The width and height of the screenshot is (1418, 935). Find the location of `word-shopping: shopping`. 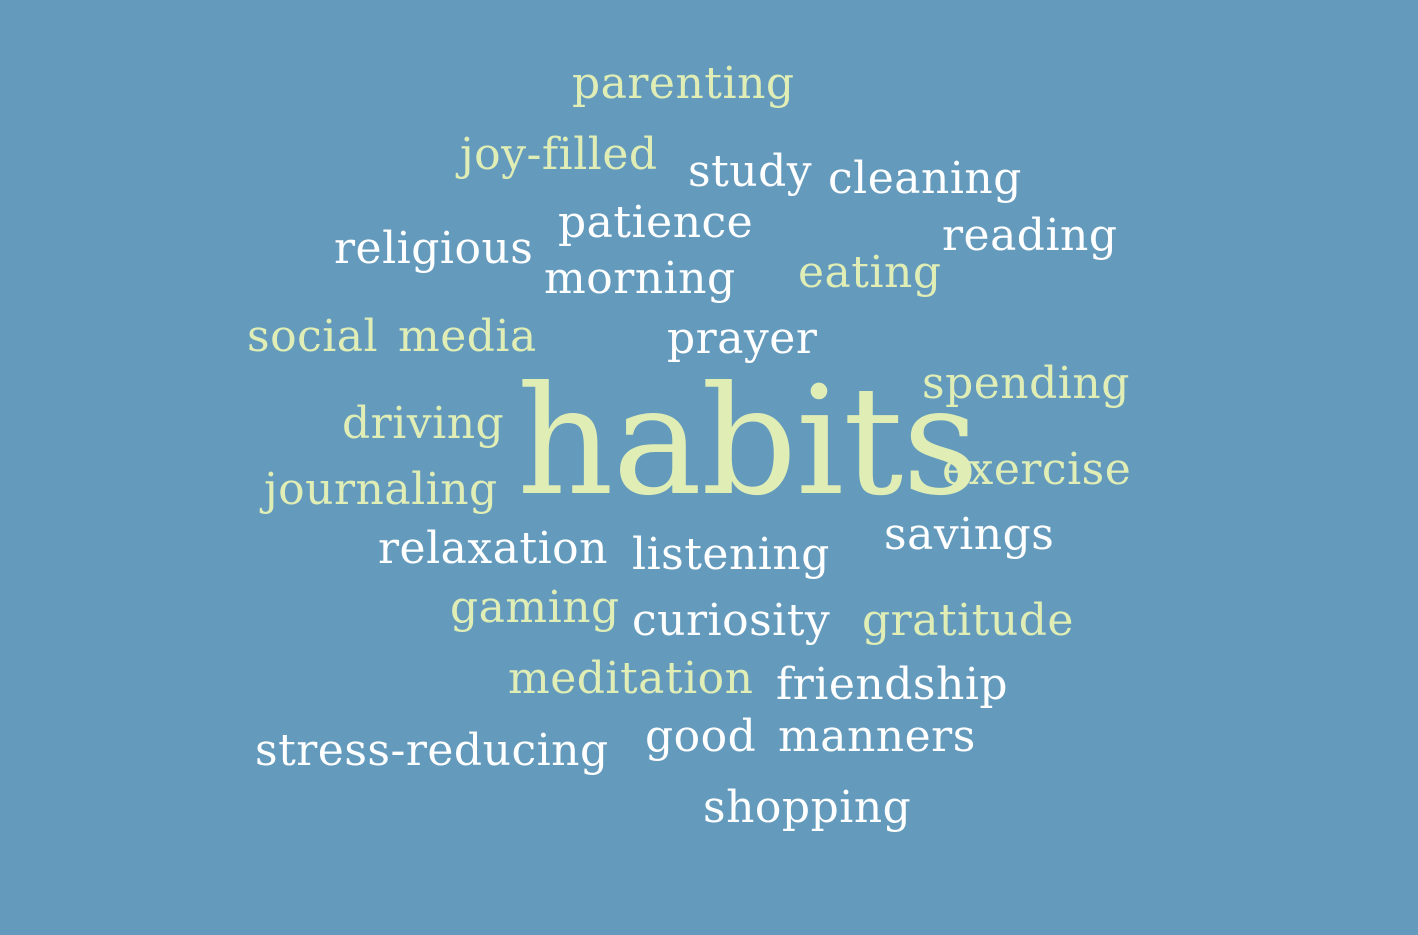

word-shopping: shopping is located at coordinates (807, 807).